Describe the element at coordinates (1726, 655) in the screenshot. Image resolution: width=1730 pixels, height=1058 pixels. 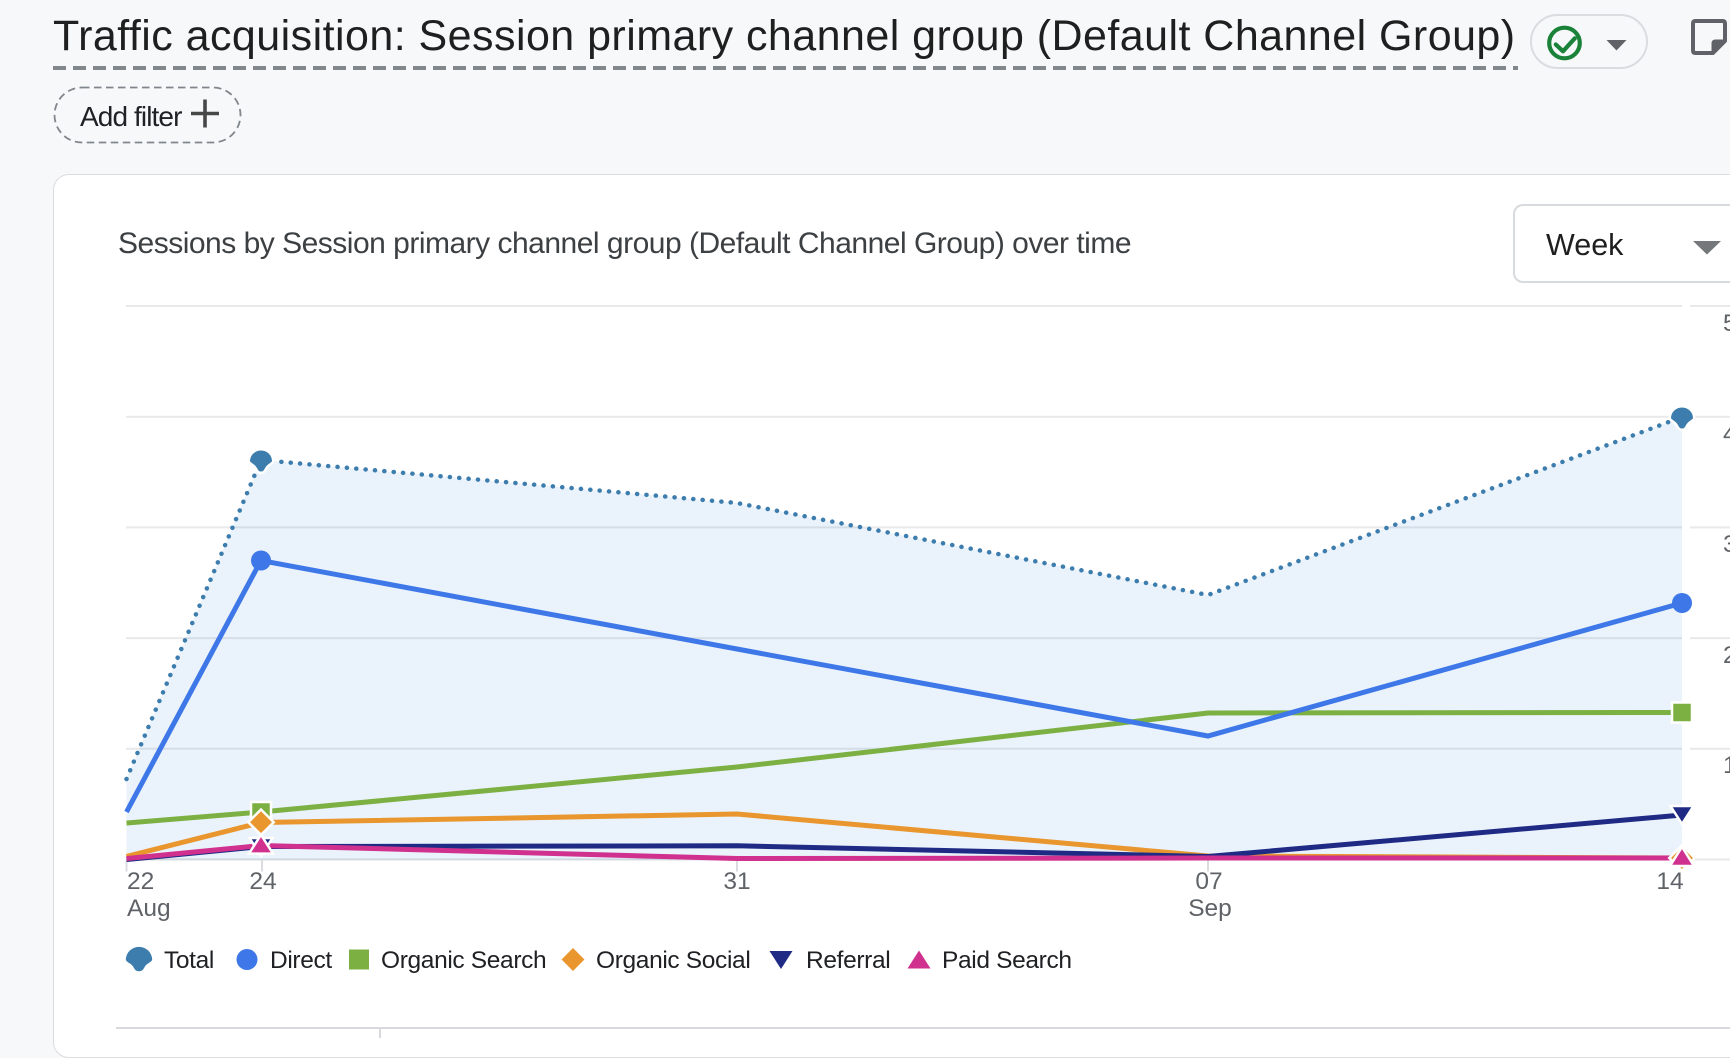
I see `svg-text: 200` at that location.